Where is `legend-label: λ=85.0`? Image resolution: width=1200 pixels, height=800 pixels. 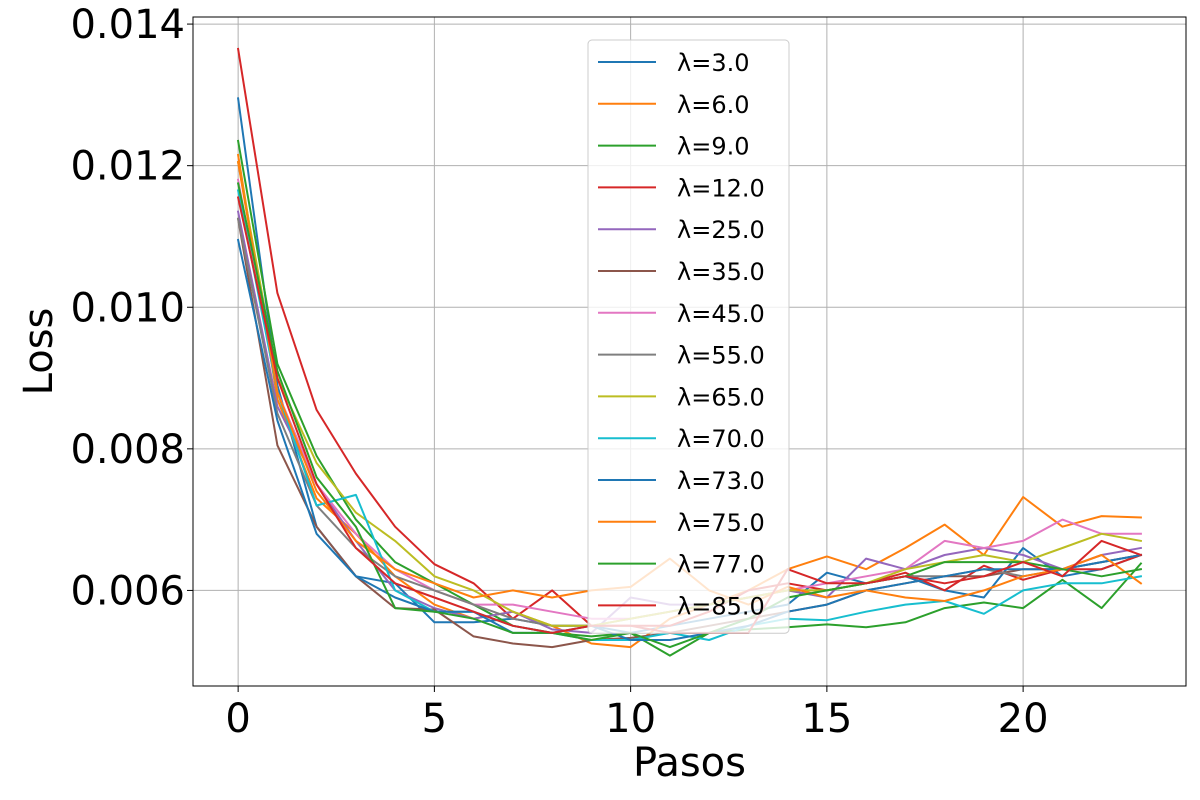
legend-label: λ=85.0 is located at coordinates (721, 606).